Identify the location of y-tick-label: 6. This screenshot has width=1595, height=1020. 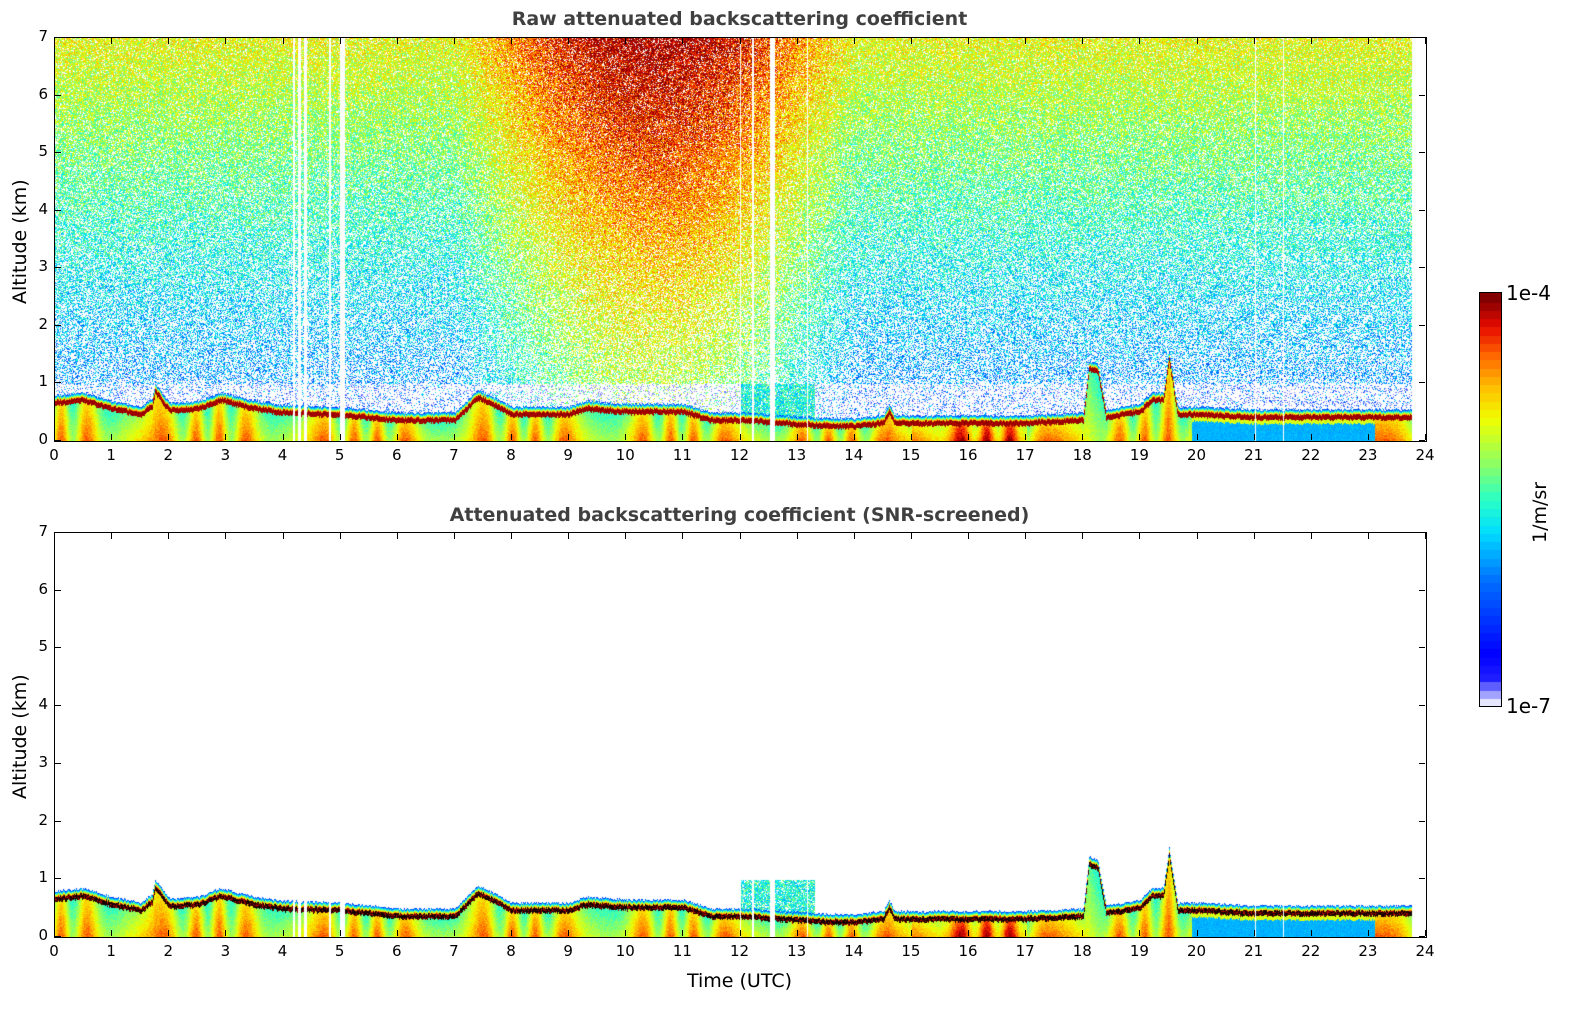
(43, 93).